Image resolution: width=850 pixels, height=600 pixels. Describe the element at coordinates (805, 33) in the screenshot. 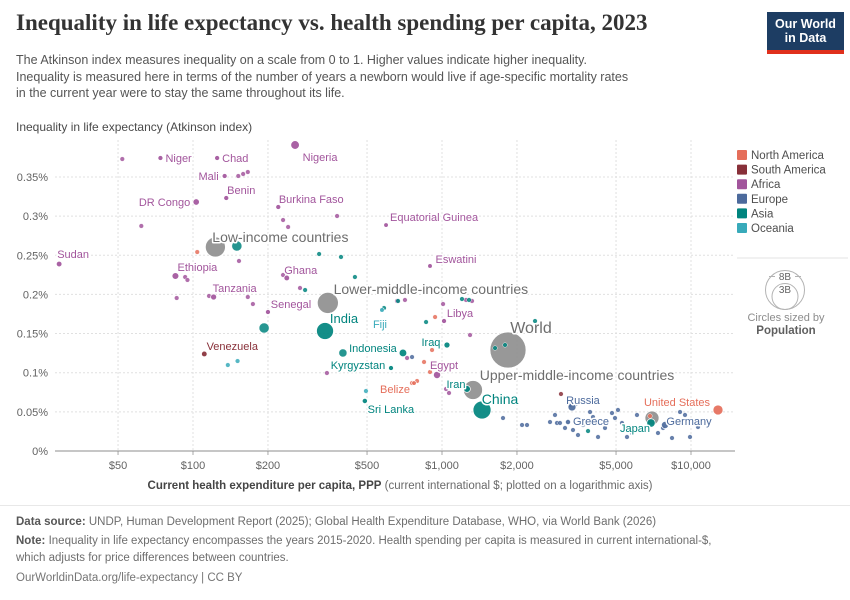

I see `owid-logo: Our World in Data` at that location.